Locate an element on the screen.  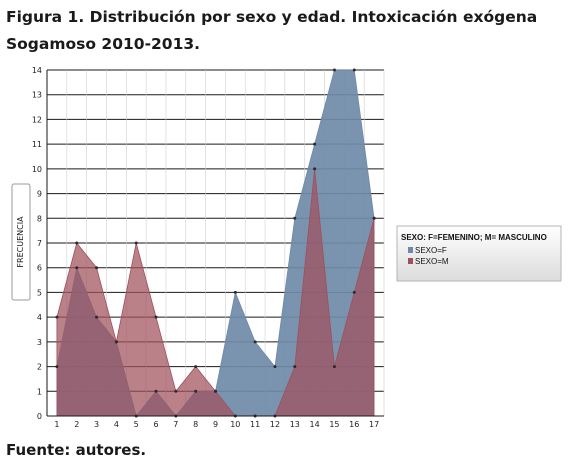
y-tick-label: 12 is located at coordinates (37, 119).